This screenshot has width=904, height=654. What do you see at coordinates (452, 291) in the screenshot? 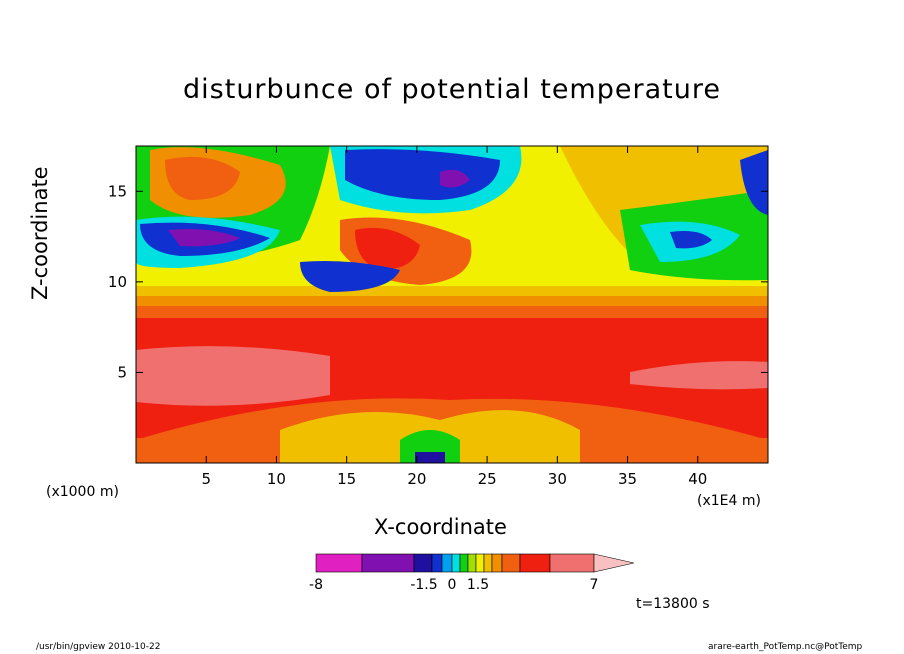
I see `transition-amber` at bounding box center [452, 291].